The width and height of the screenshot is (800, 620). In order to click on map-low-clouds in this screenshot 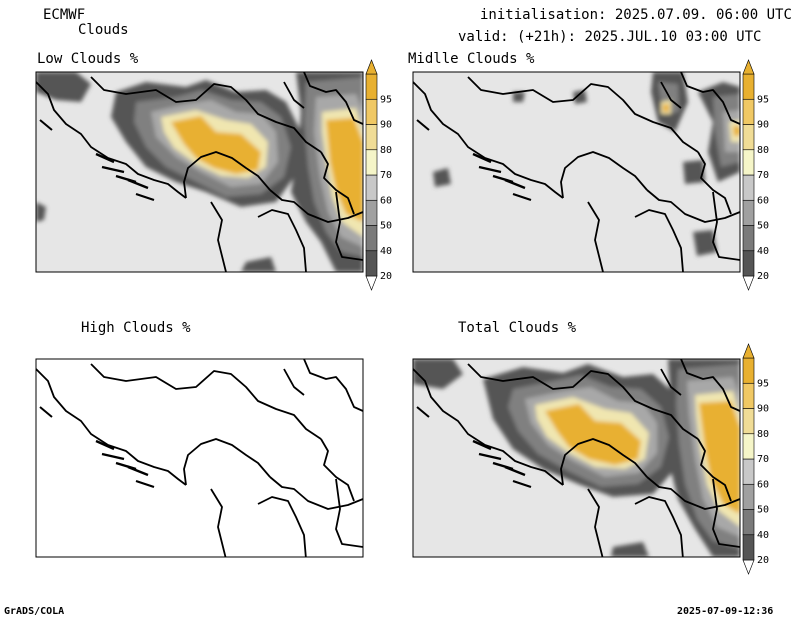, I will do `click(199, 172)`.